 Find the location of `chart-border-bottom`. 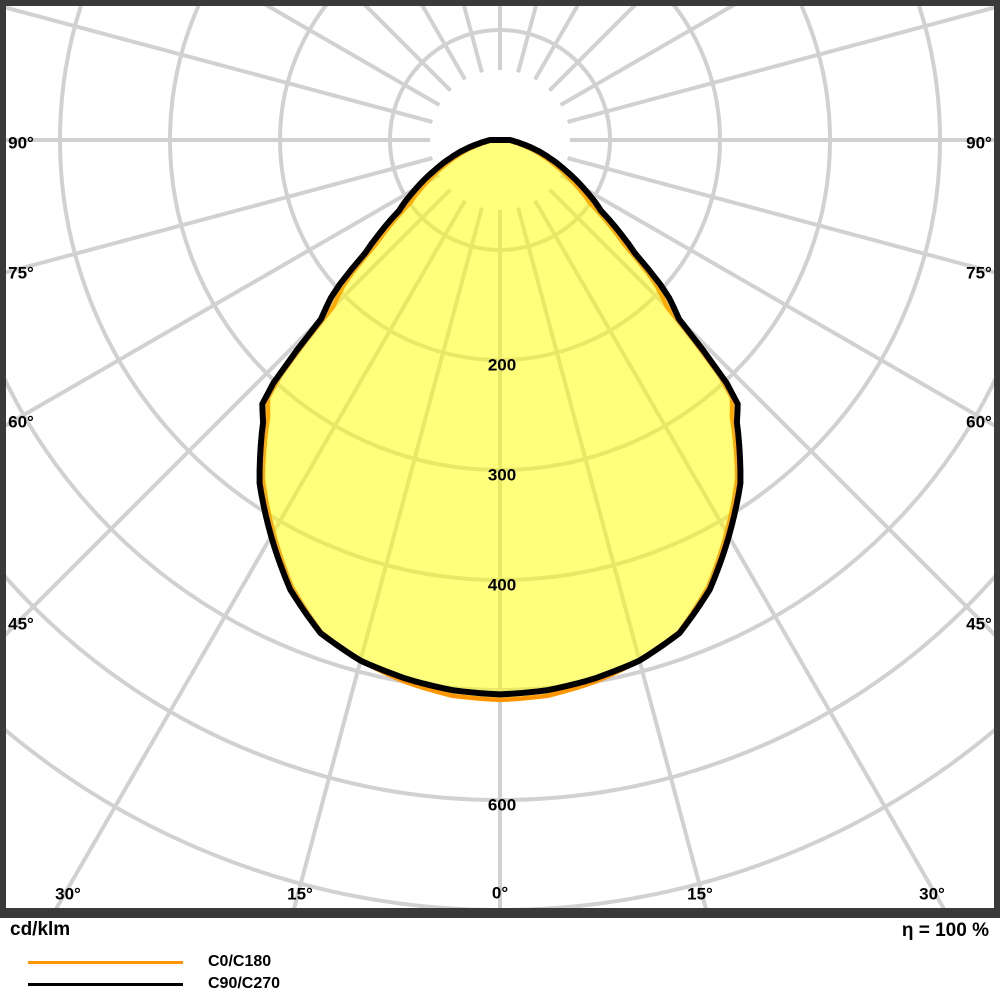

chart-border-bottom is located at coordinates (500, 913).